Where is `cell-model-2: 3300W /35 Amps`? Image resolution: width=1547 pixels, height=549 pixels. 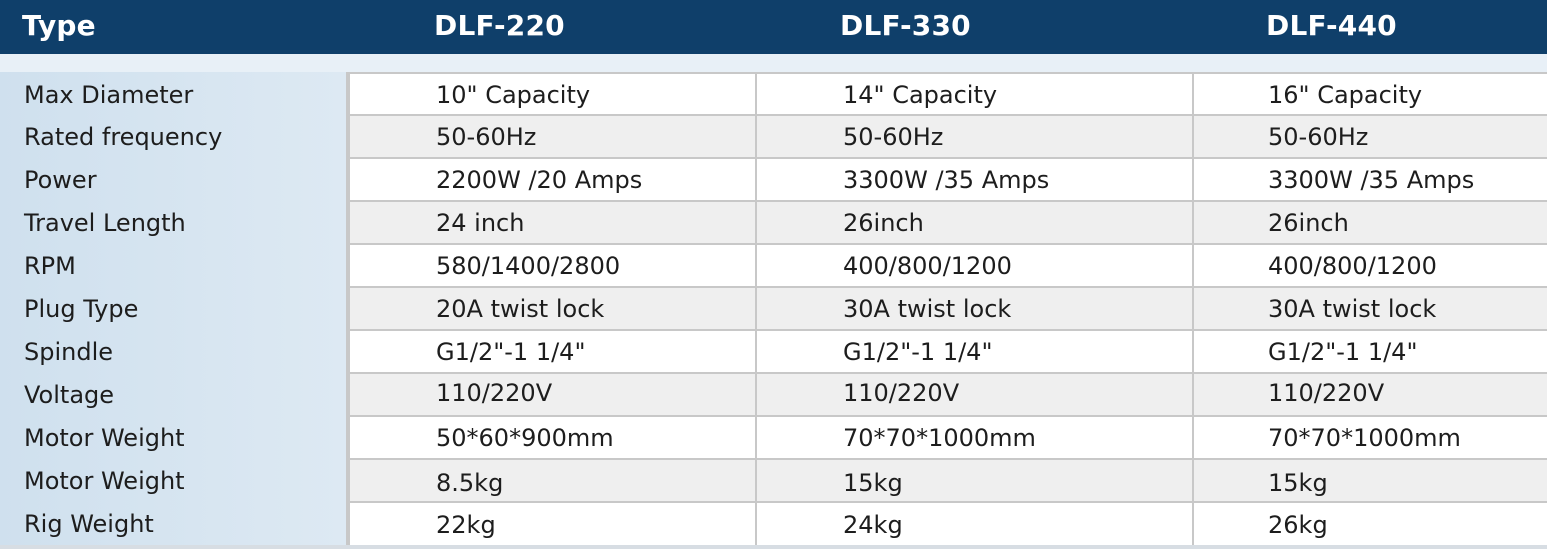 cell-model-2: 3300W /35 Amps is located at coordinates (973, 180).